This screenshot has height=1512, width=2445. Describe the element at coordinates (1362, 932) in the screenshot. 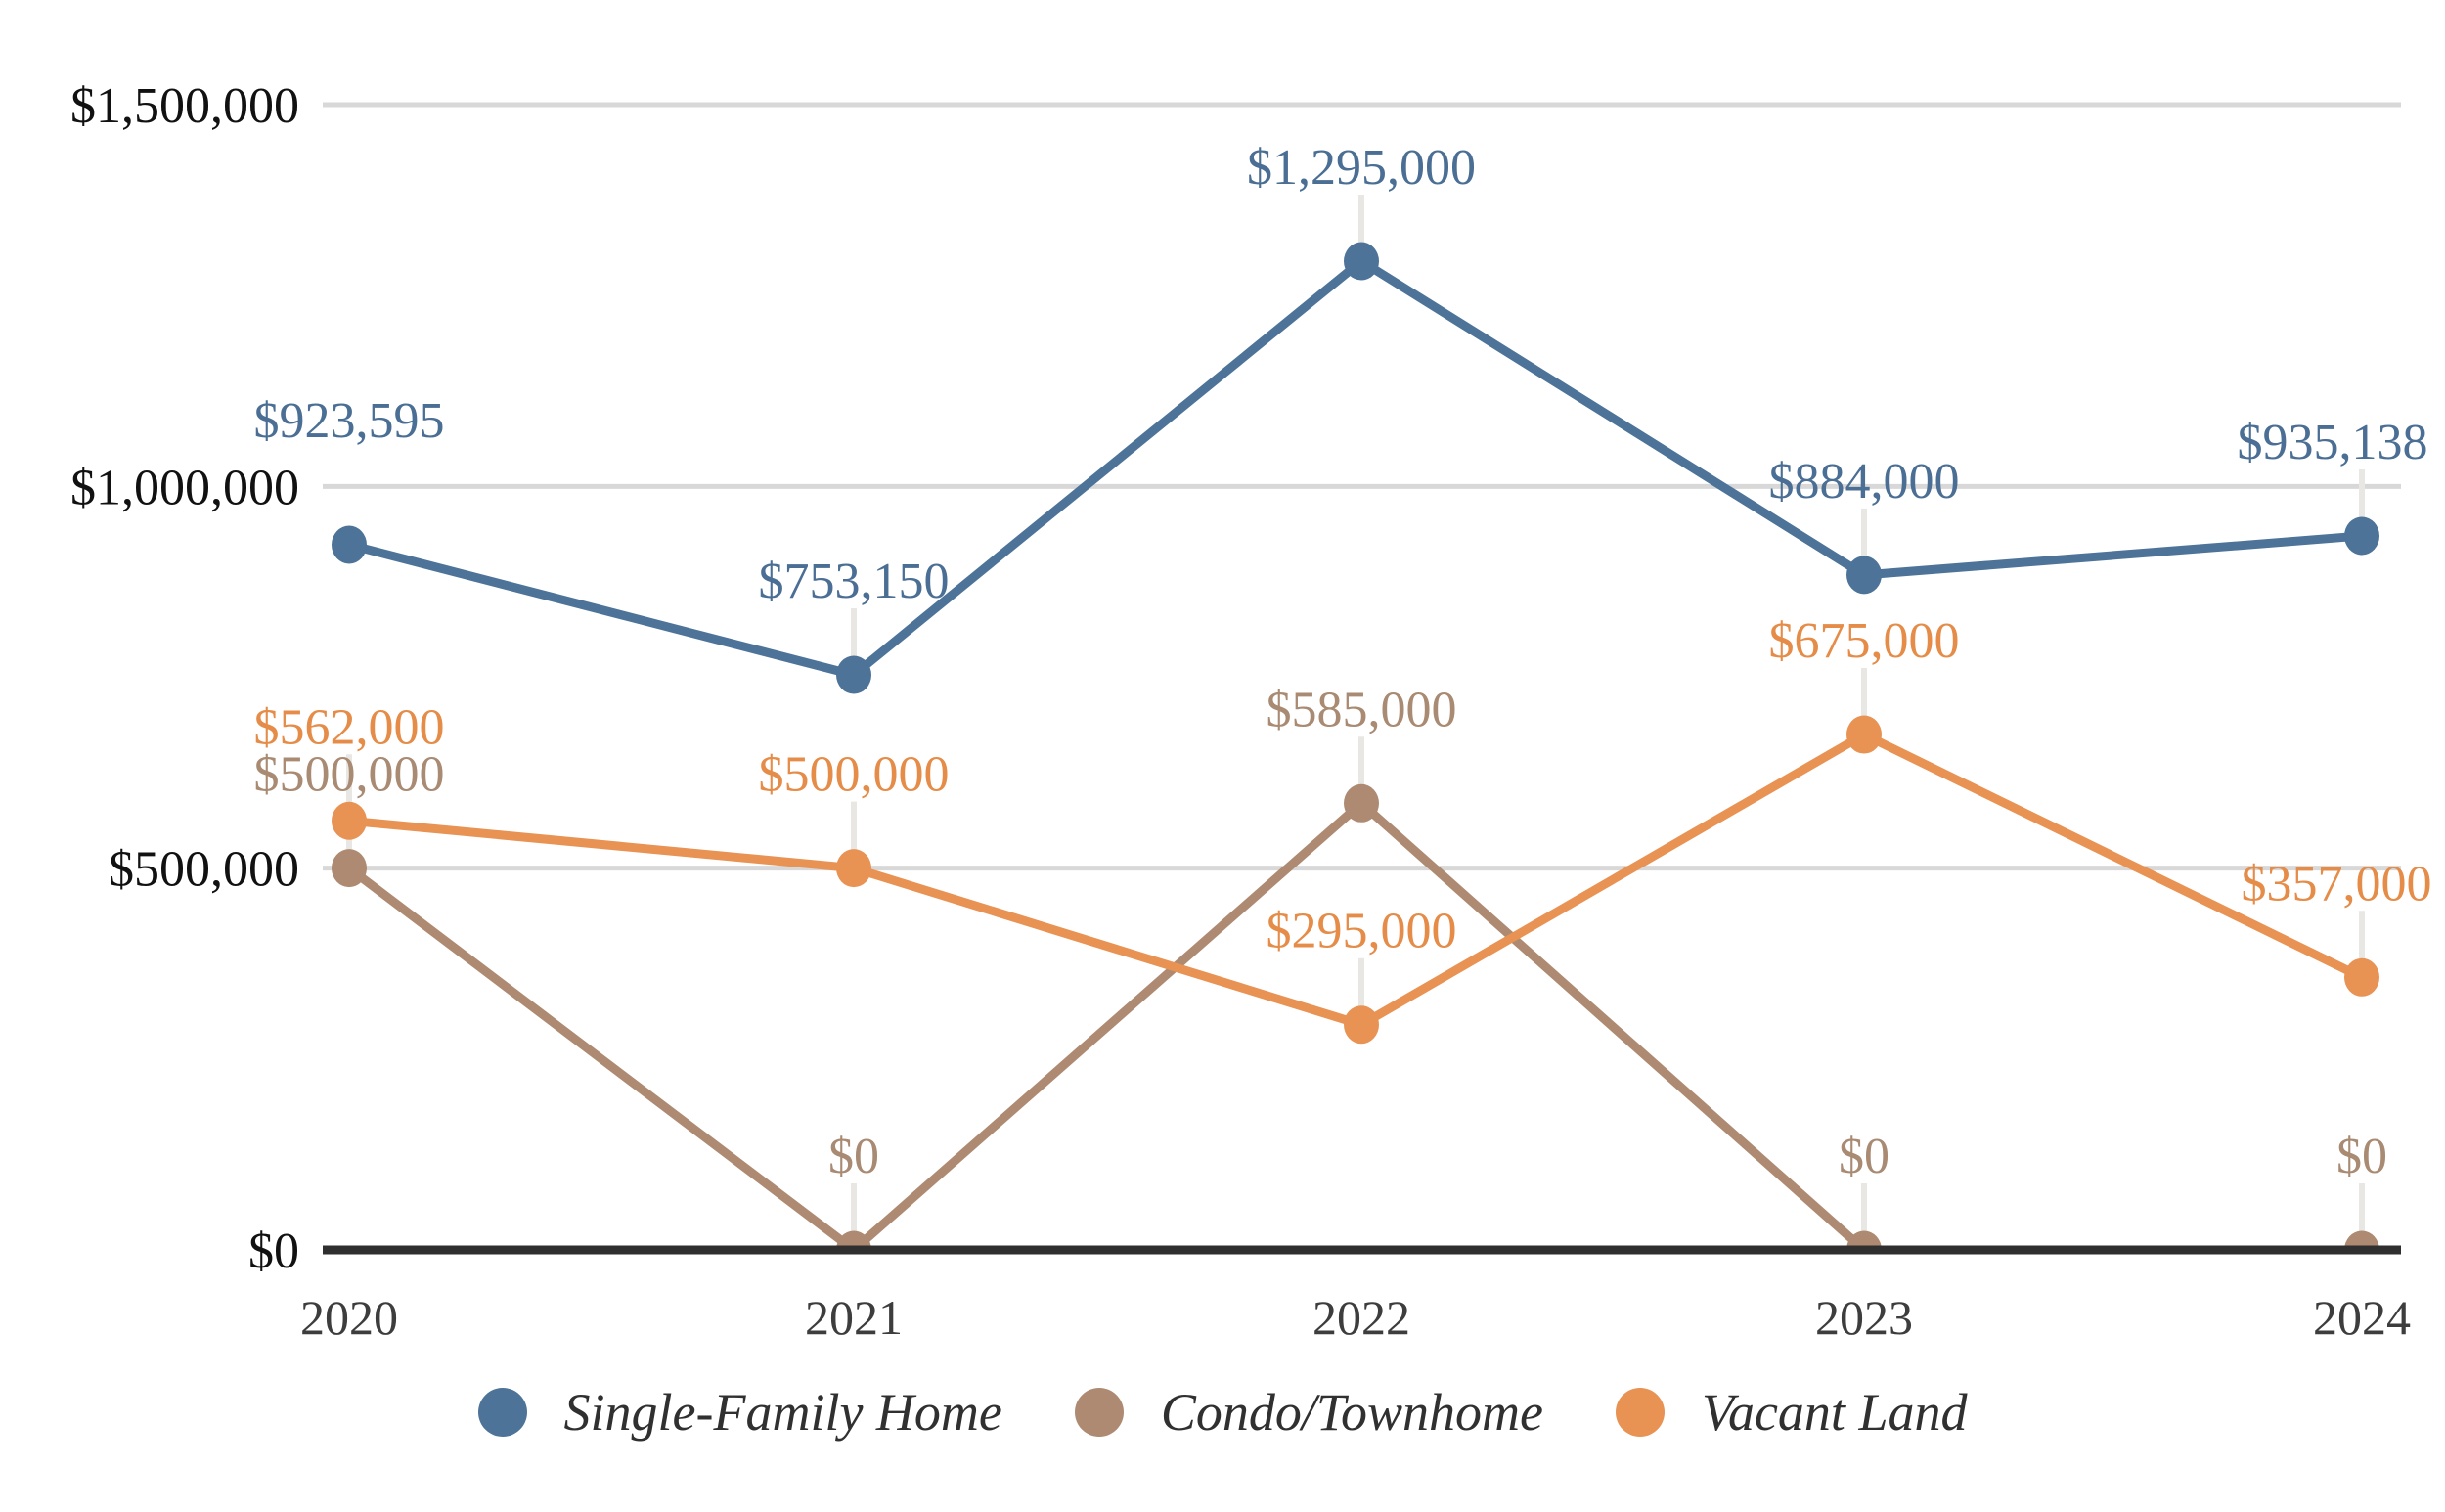

I see `data-label: $295,000` at that location.